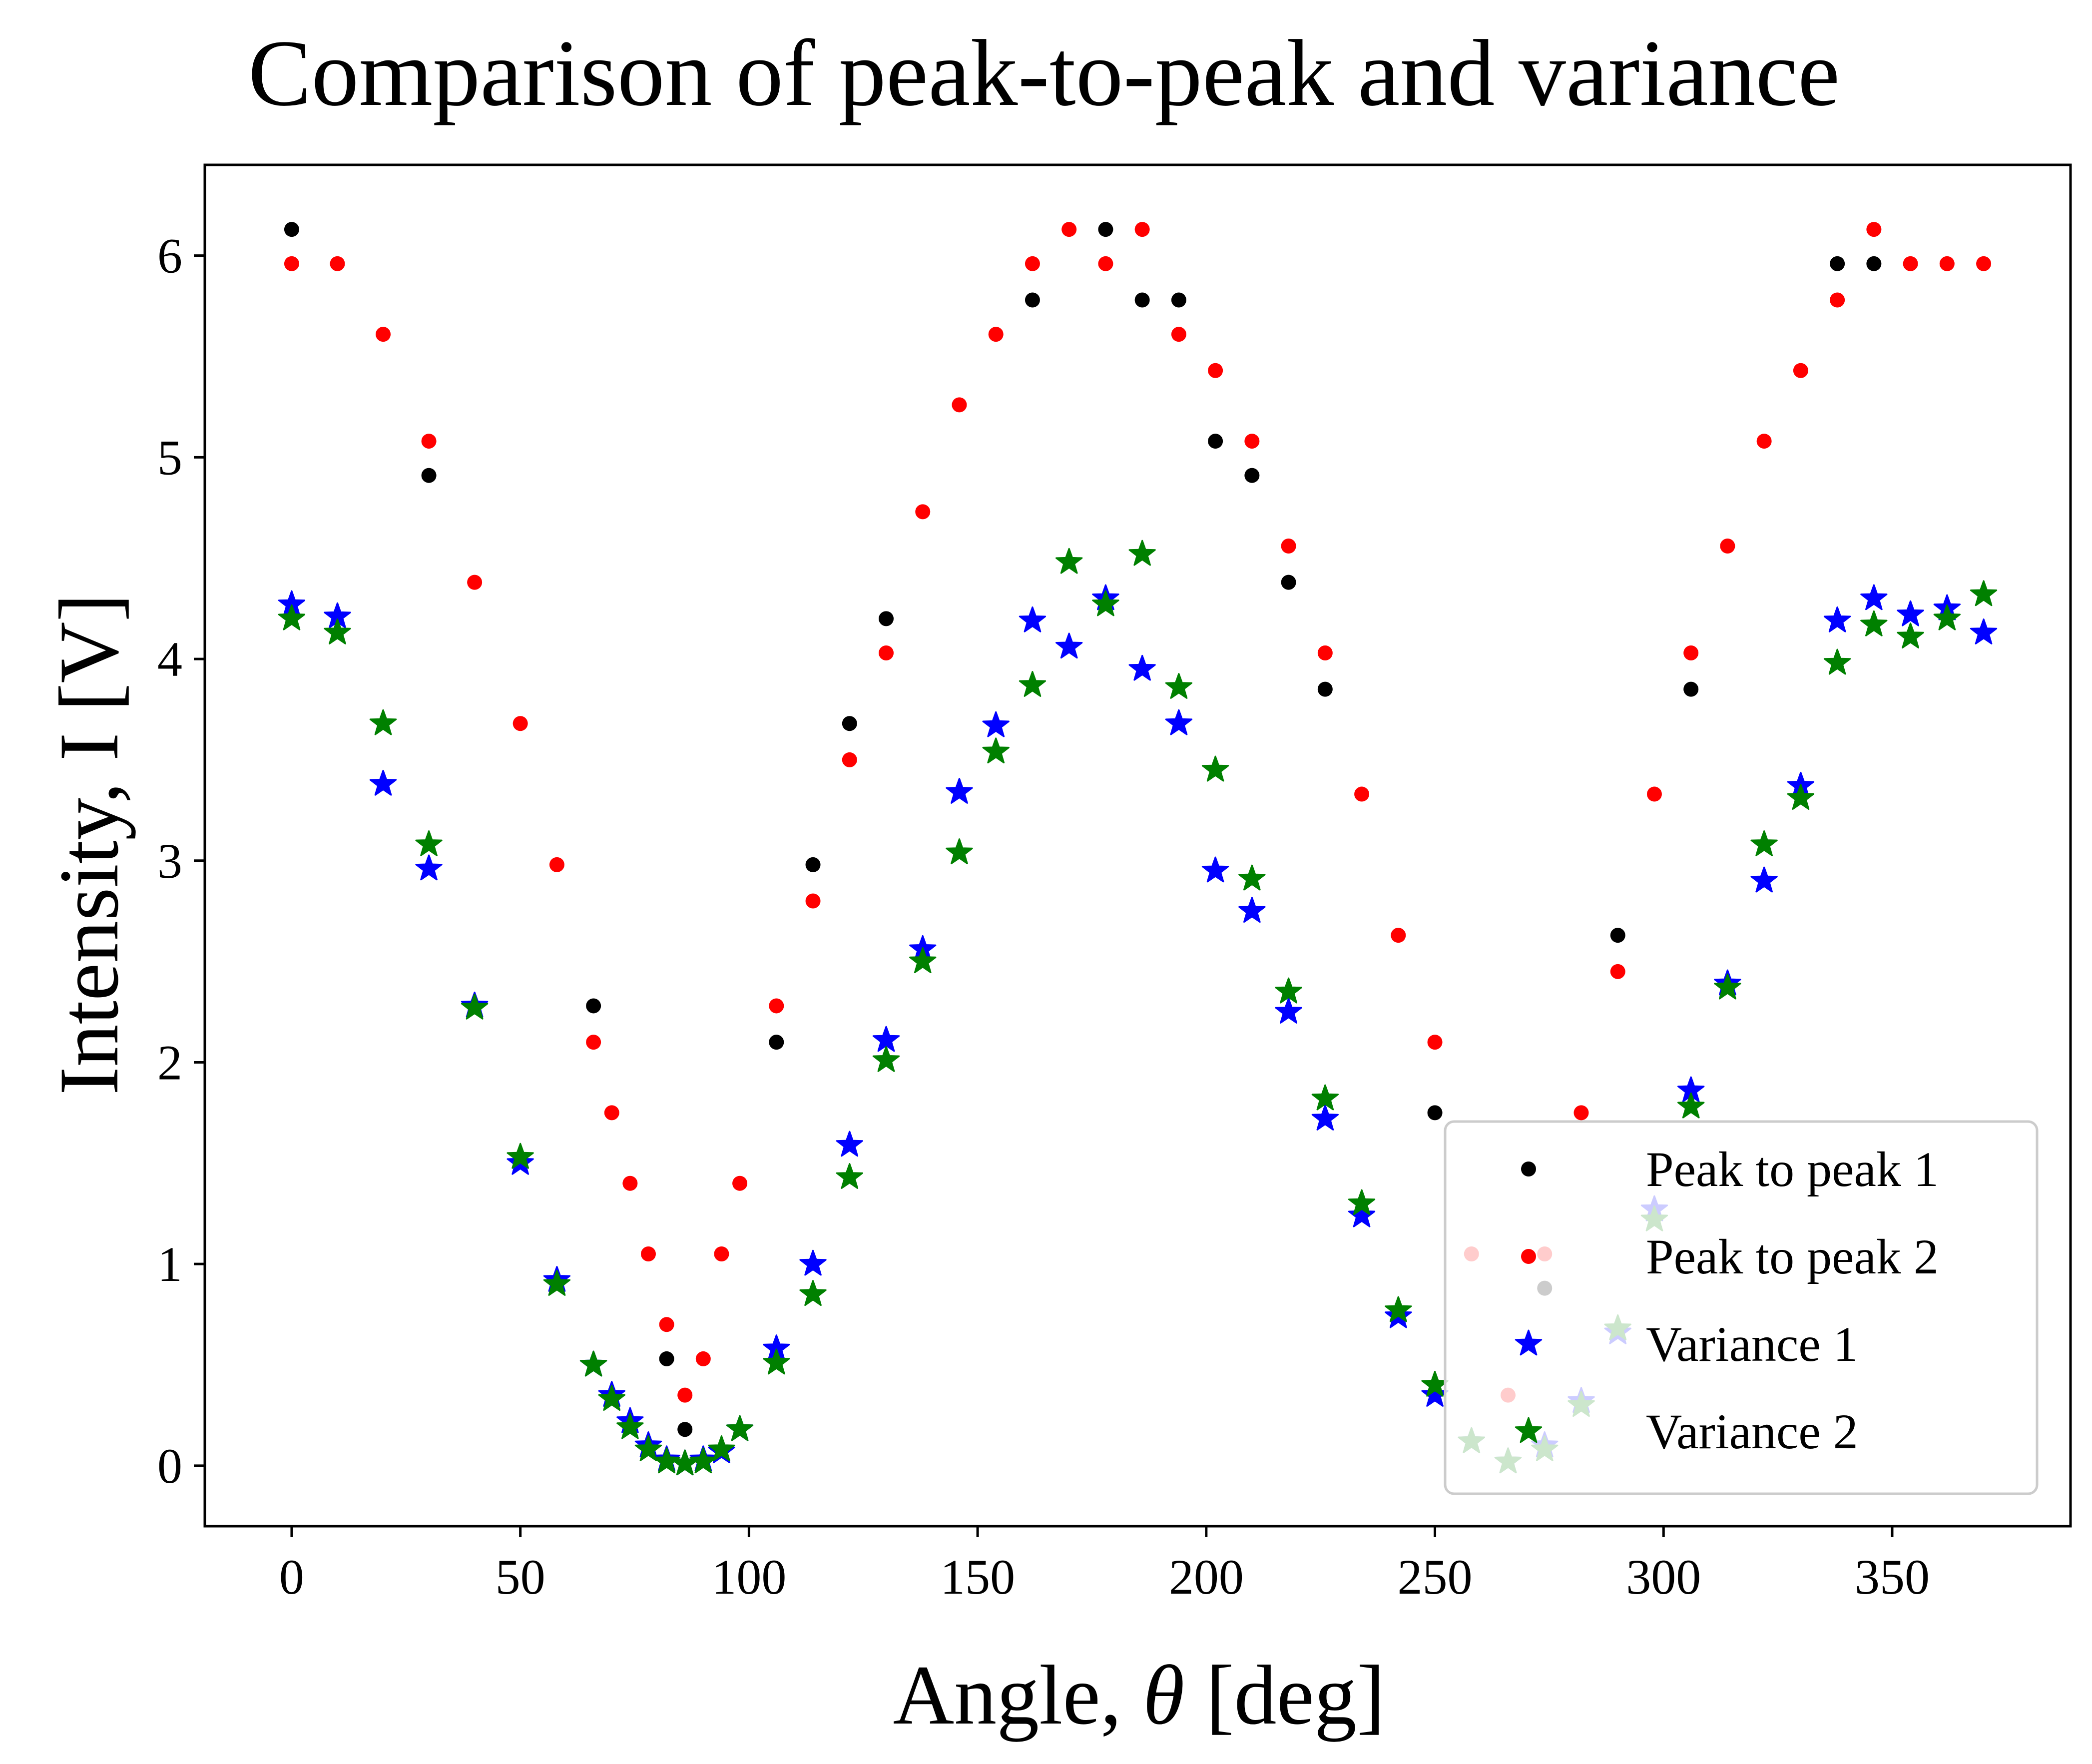  Describe the element at coordinates (1741, 1307) in the screenshot. I see `legend-frame` at that location.